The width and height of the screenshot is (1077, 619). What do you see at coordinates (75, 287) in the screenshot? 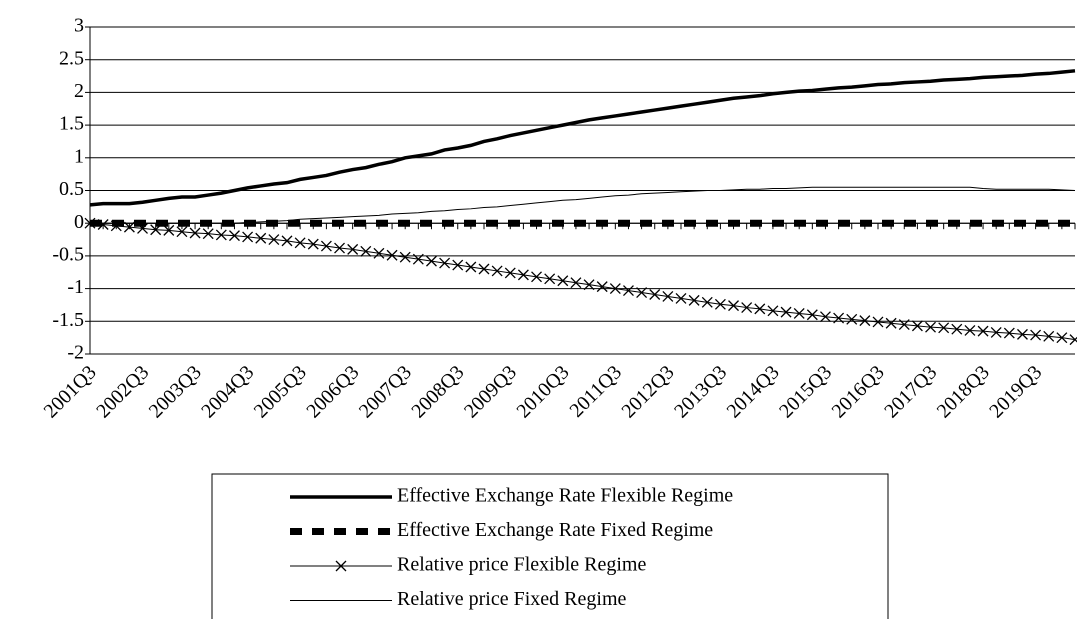
I see `y-tick-label: -1` at bounding box center [75, 287].